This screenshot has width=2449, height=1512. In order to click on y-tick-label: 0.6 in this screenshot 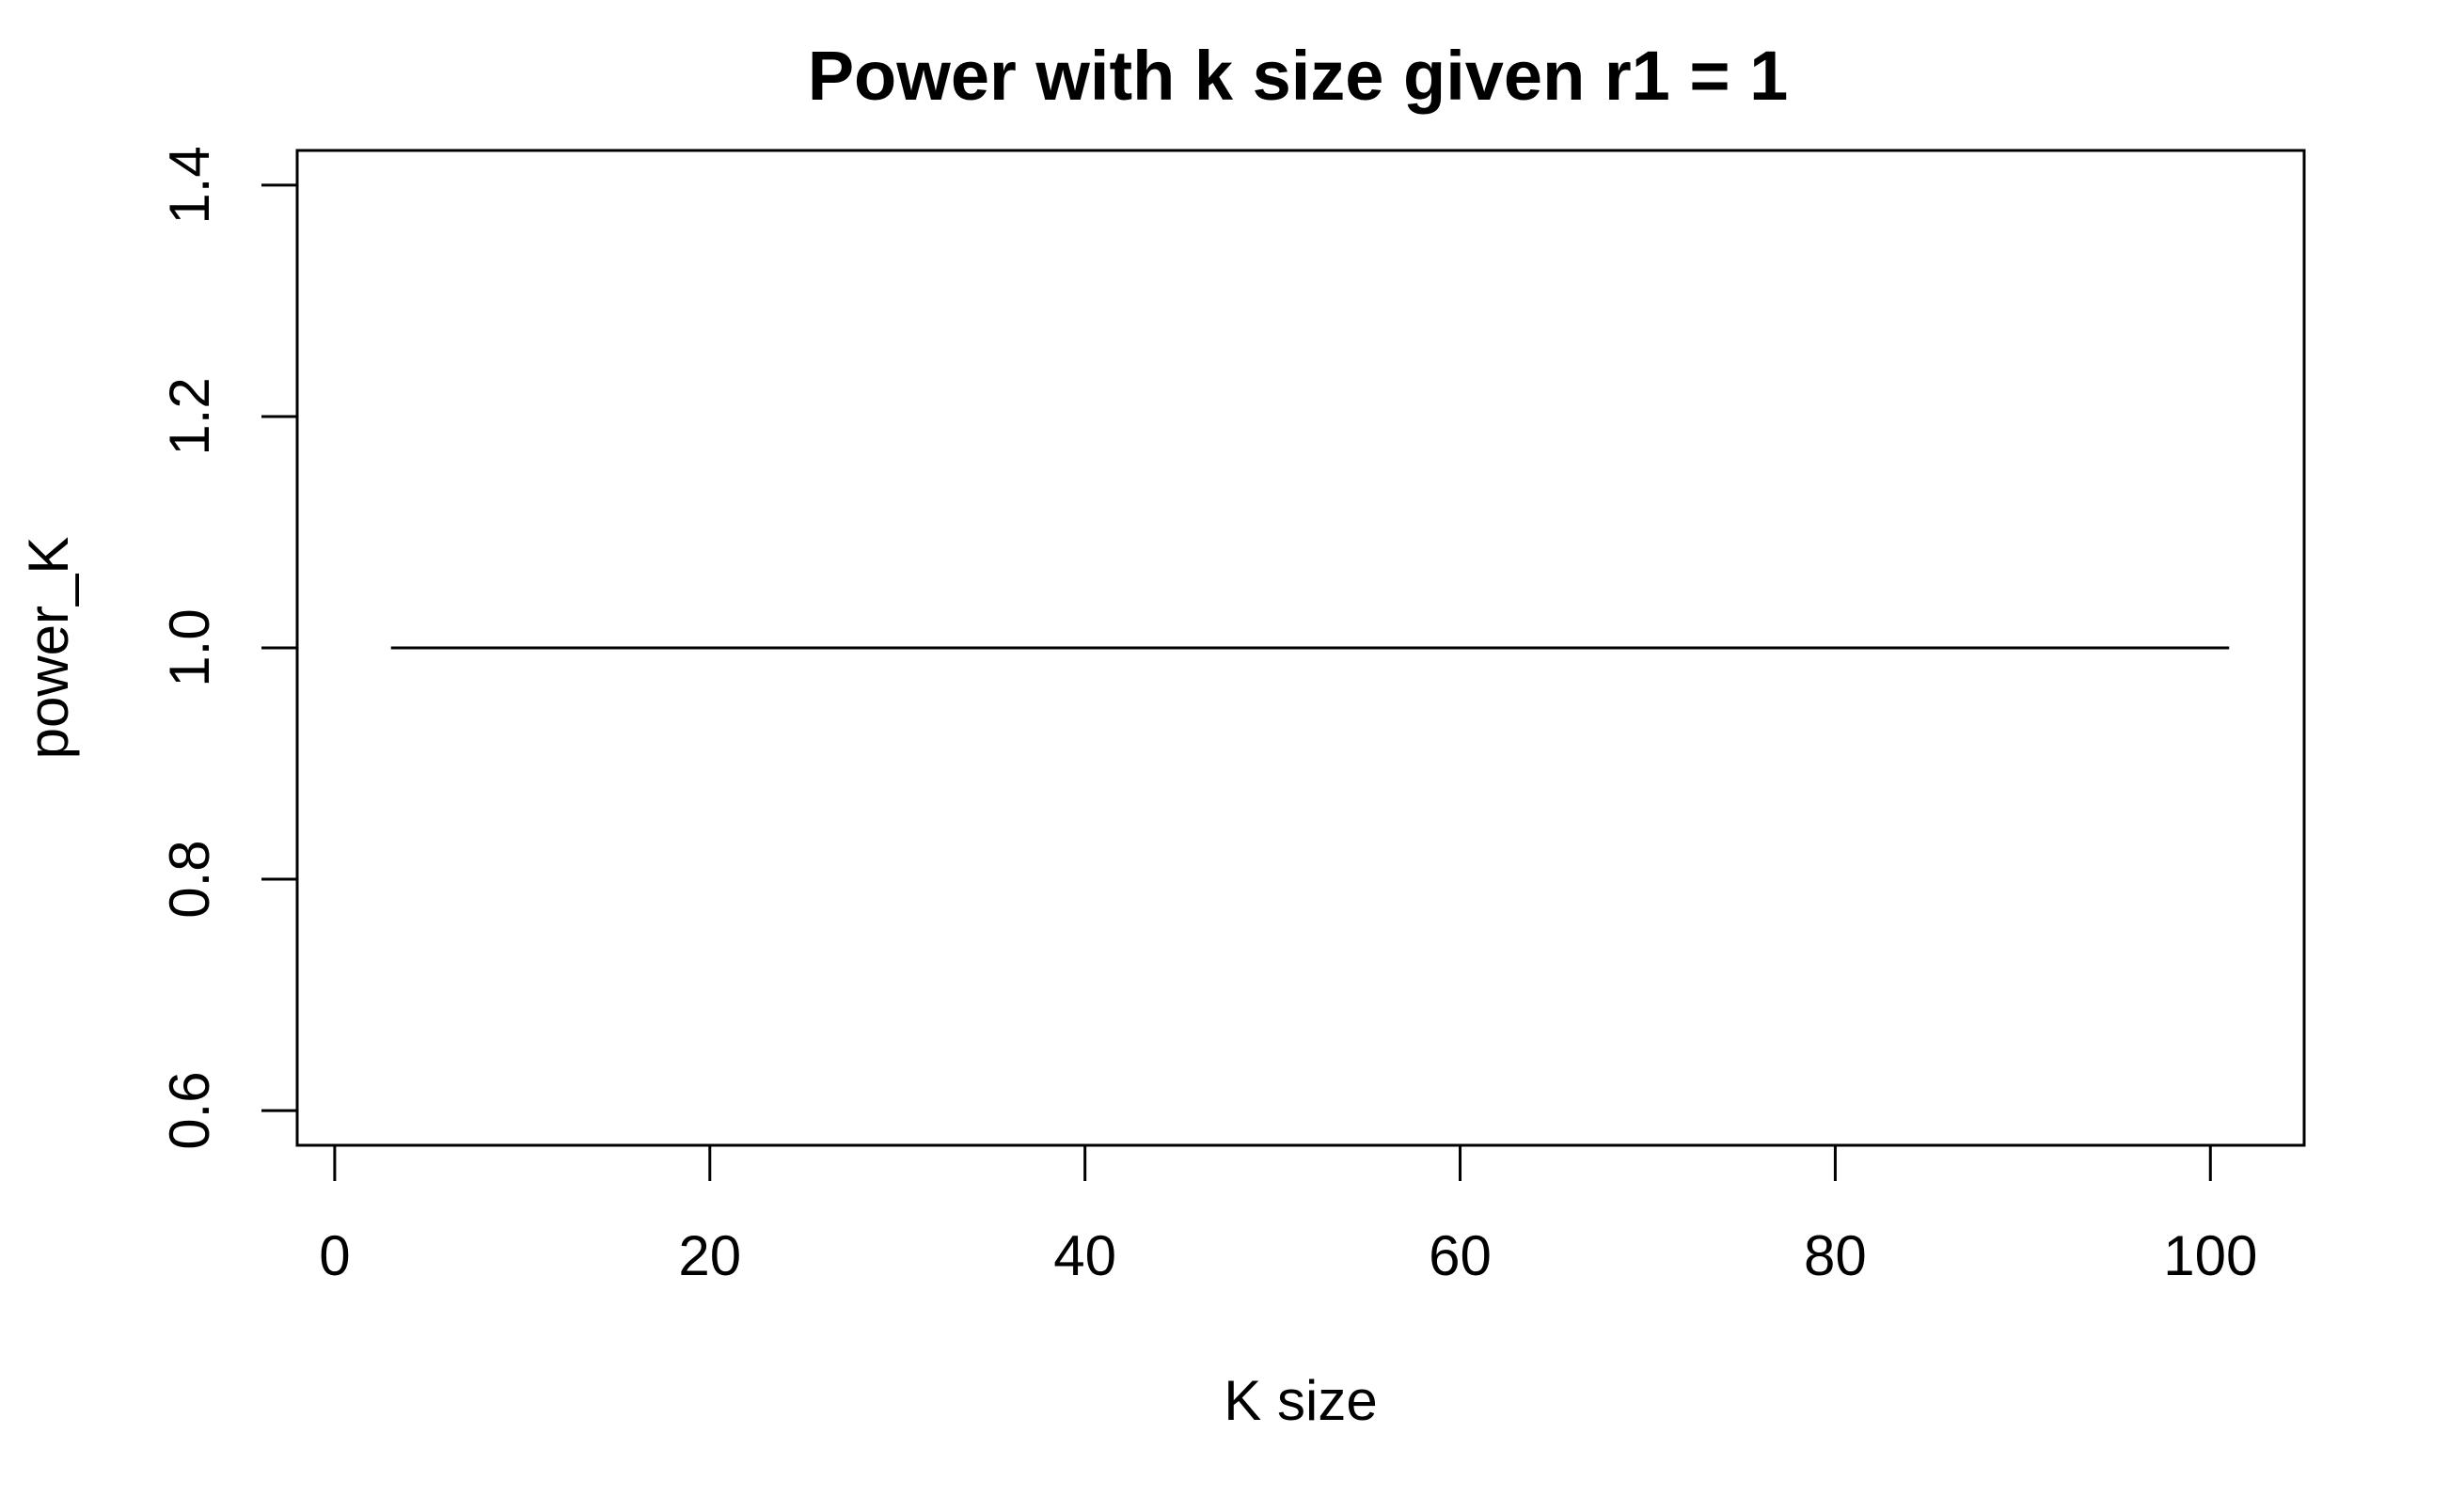, I will do `click(189, 1110)`.